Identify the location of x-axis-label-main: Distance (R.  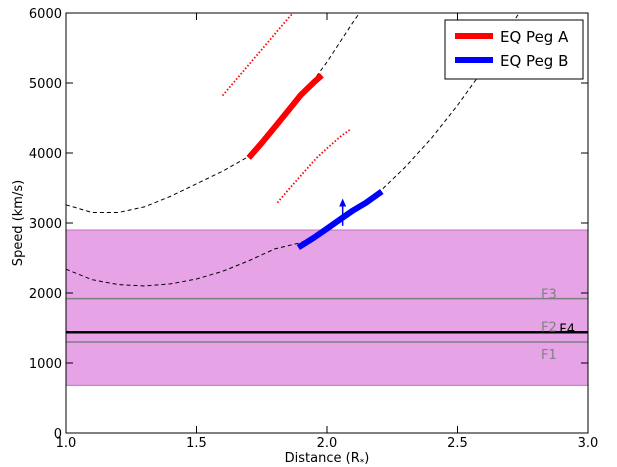
(322, 458).